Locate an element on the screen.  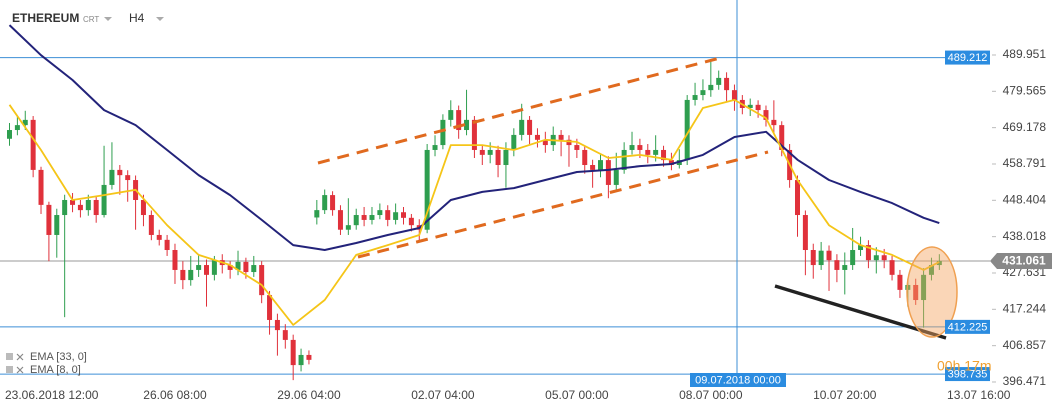
x-tick-label: 23.06.2018 12:00 is located at coordinates (52, 395).